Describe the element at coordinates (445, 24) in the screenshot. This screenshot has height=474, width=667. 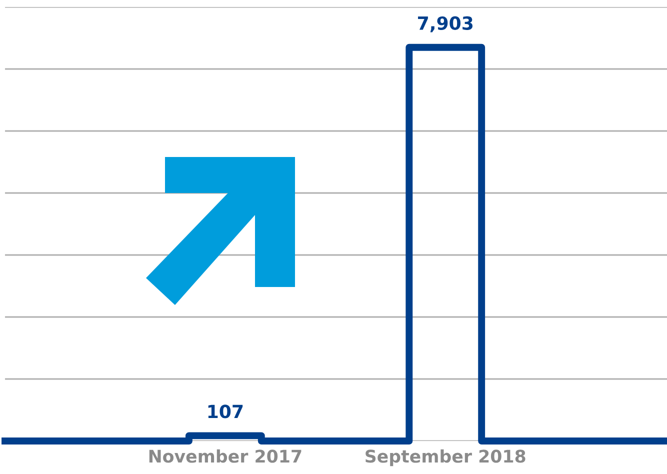
I see `text: 7,903` at that location.